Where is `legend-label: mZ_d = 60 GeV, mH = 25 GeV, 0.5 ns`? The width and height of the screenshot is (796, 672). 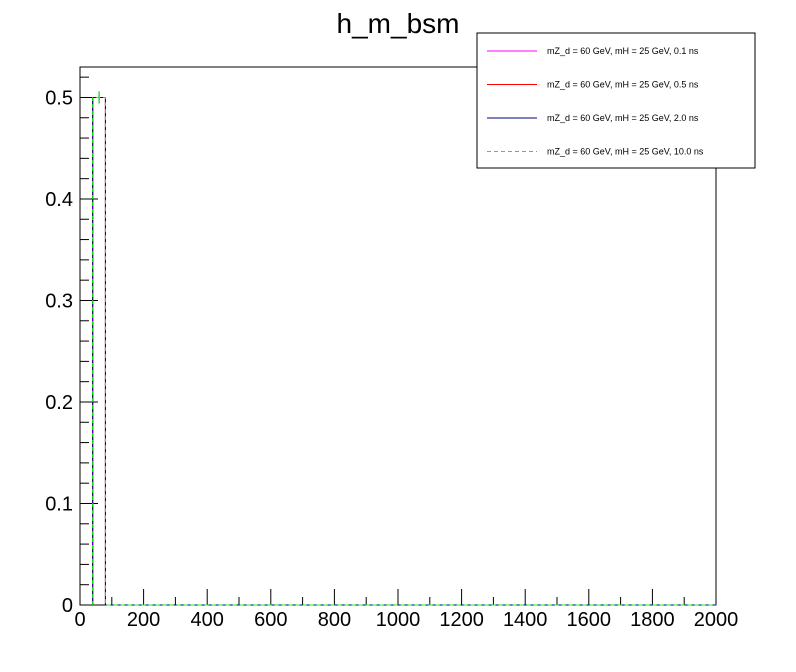
legend-label: mZ_d = 60 GeV, mH = 25 GeV, 0.5 ns is located at coordinates (623, 85).